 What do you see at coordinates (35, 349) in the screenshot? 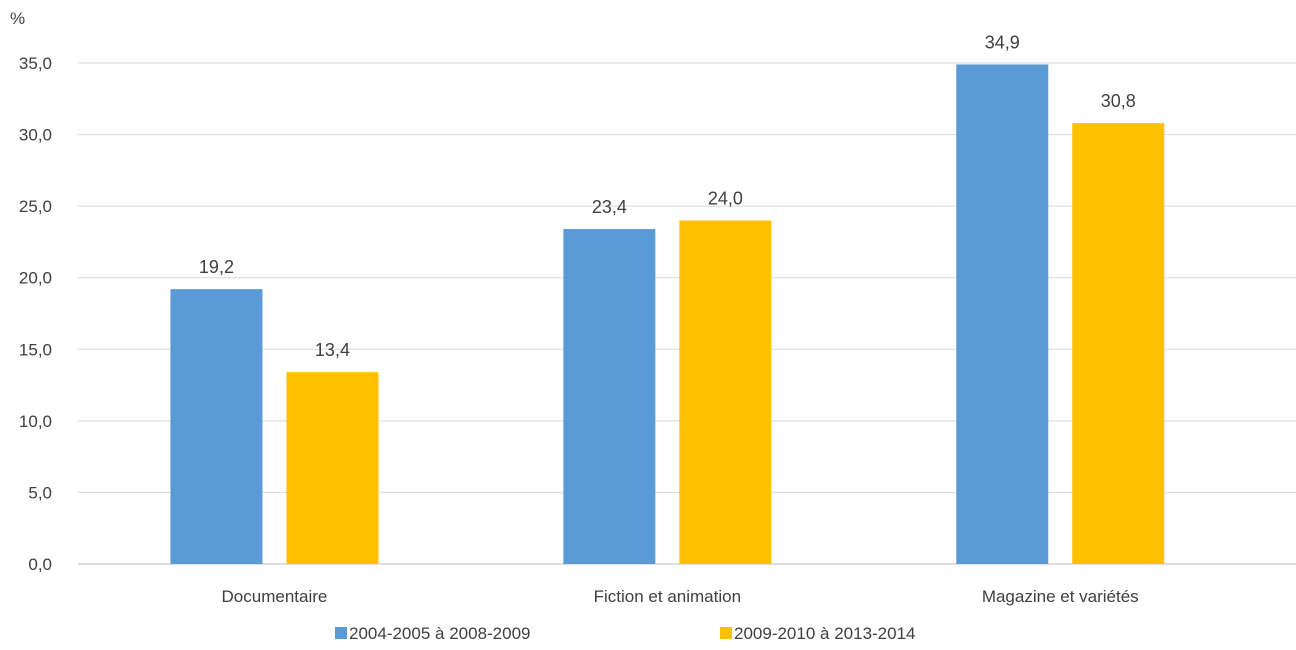
I see `y-tick-label: 15,0` at bounding box center [35, 349].